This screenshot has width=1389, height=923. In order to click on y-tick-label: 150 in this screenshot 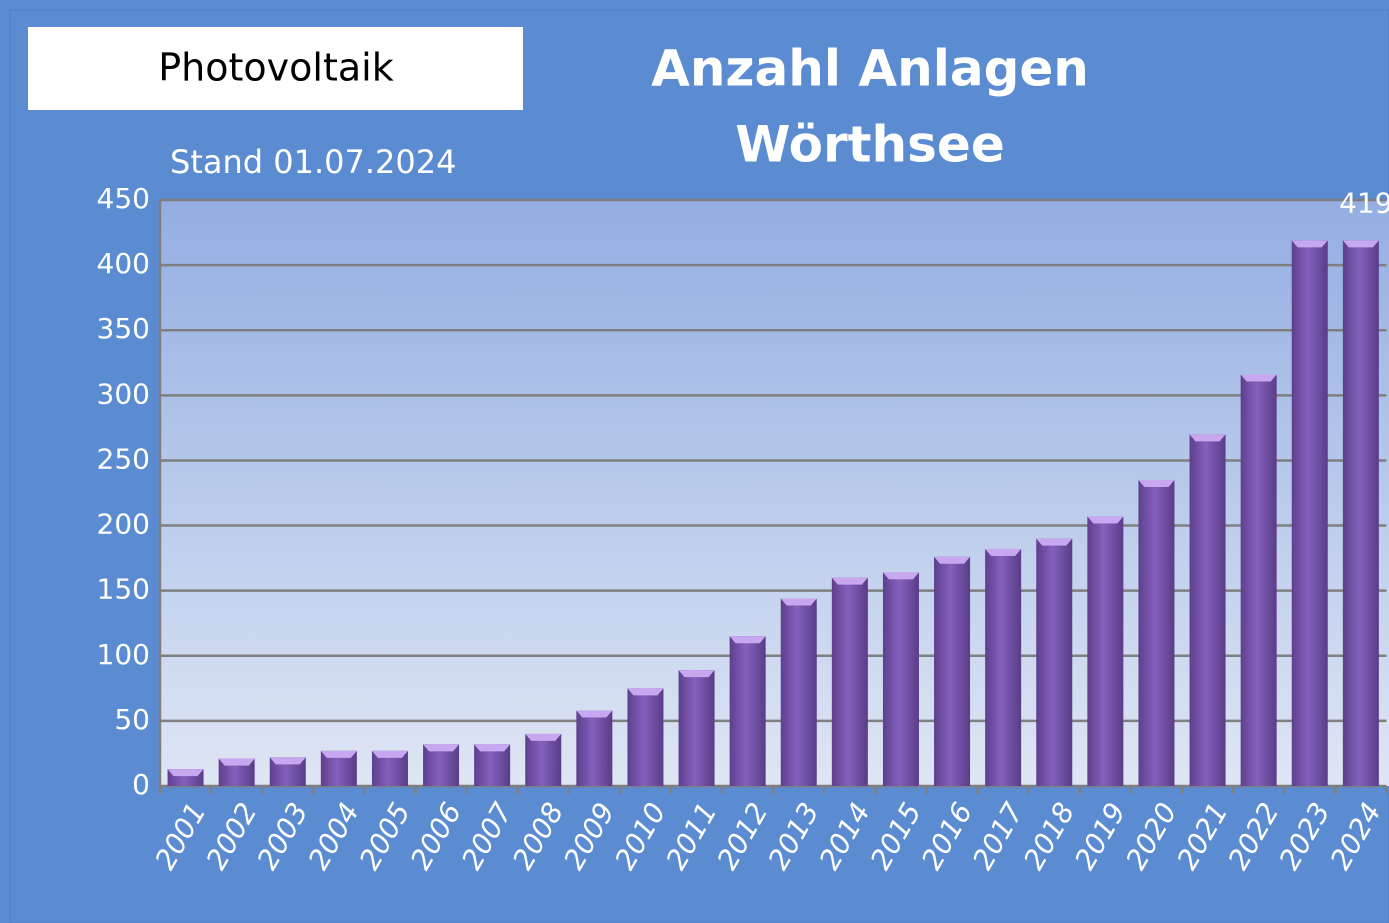, I will do `click(123, 589)`.